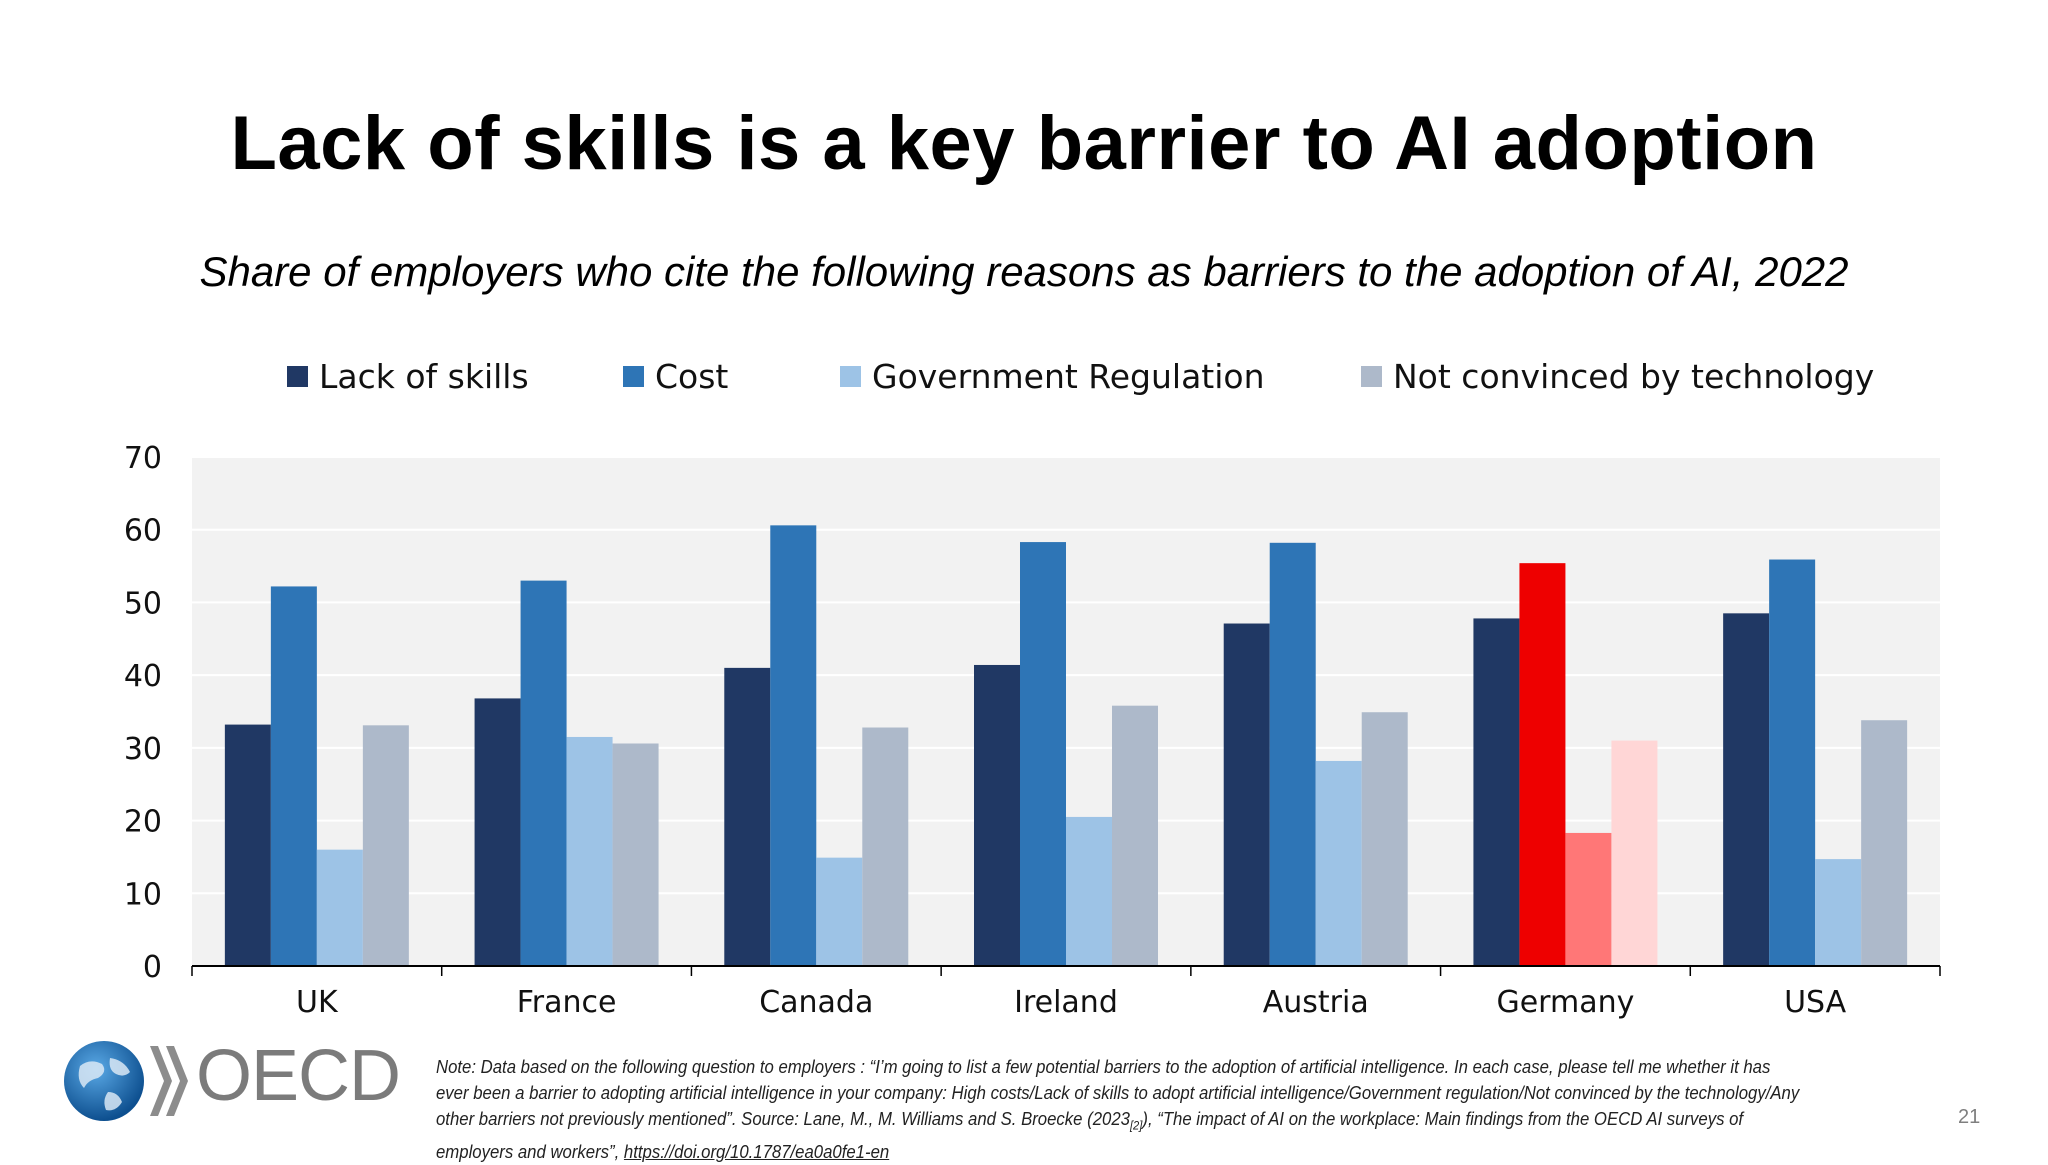 Image resolution: width=2048 pixels, height=1165 pixels. Describe the element at coordinates (567, 1002) in the screenshot. I see `x-tick-label: France` at that location.